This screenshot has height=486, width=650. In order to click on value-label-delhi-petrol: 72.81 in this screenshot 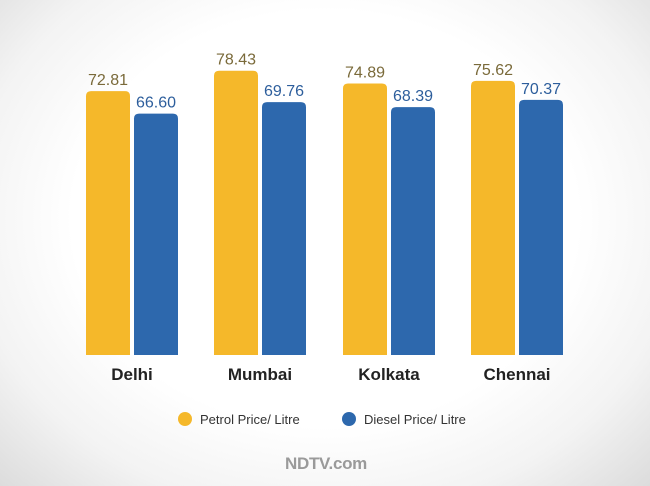, I will do `click(108, 80)`.